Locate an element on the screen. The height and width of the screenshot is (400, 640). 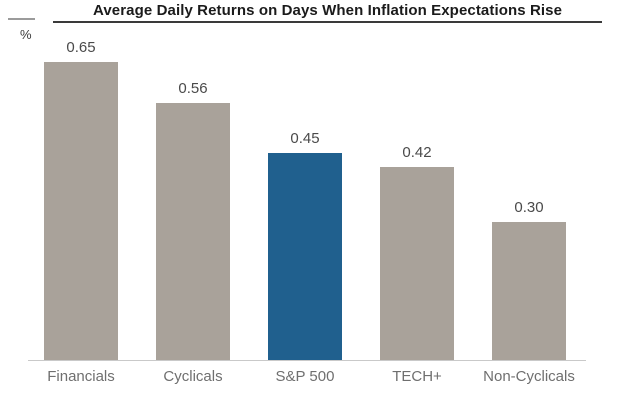
bar-column-cyclicals: 0.56 is located at coordinates (193, 220).